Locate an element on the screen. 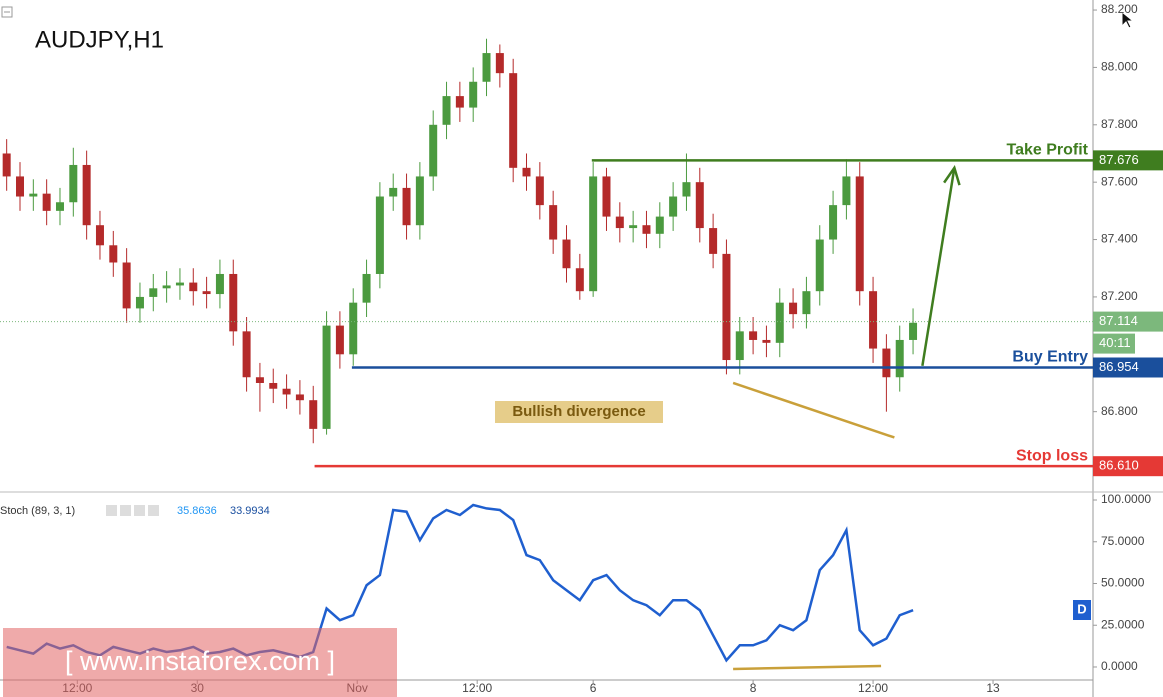  level-label: Buy Entry is located at coordinates (1050, 357).